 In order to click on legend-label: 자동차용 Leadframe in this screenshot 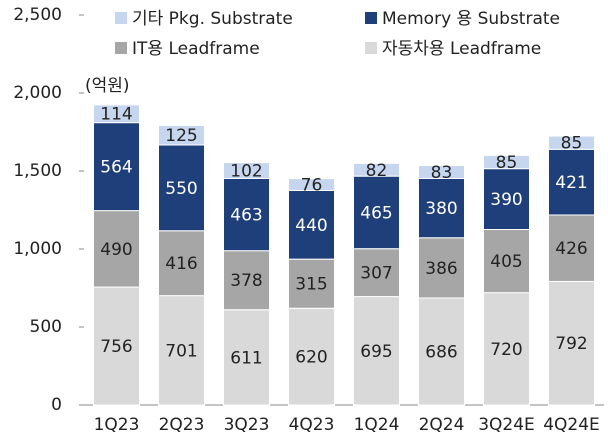, I will do `click(461, 49)`.